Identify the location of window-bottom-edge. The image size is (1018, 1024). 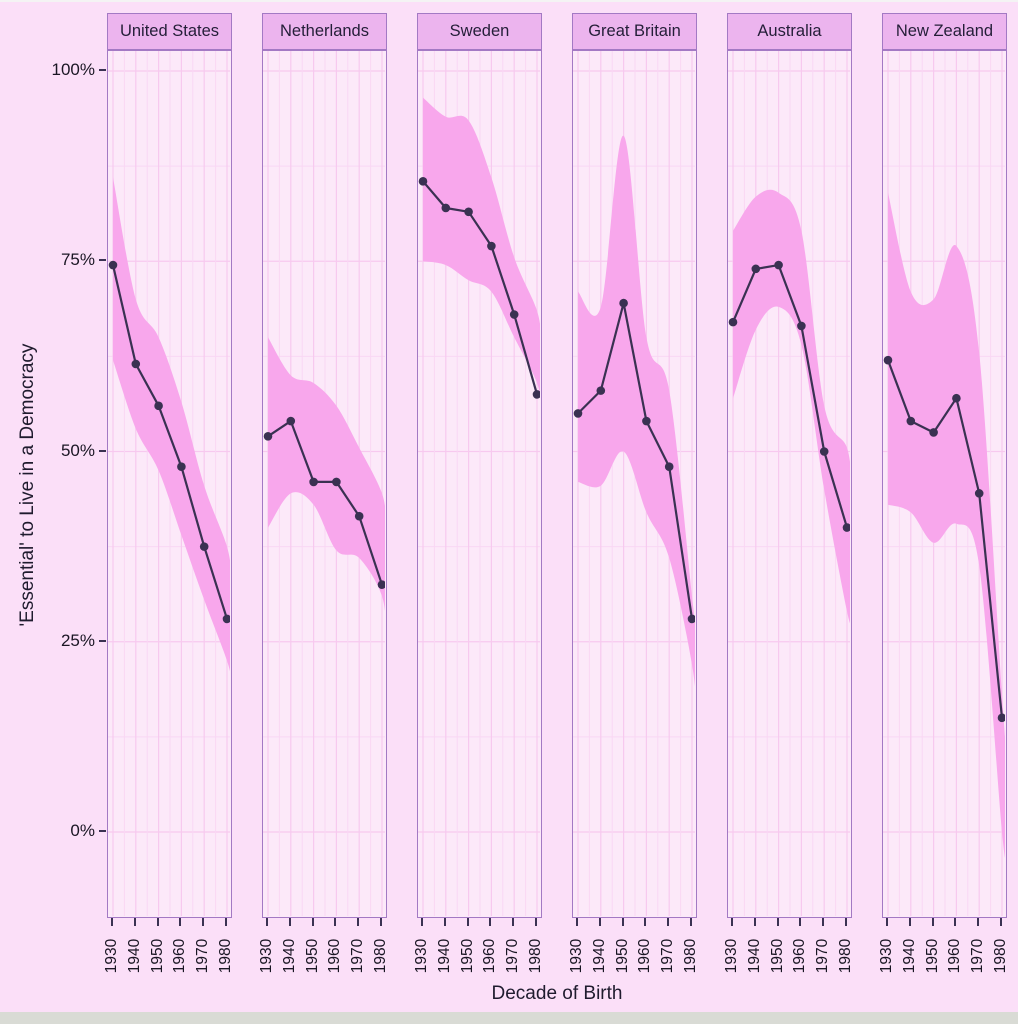
(509, 1018).